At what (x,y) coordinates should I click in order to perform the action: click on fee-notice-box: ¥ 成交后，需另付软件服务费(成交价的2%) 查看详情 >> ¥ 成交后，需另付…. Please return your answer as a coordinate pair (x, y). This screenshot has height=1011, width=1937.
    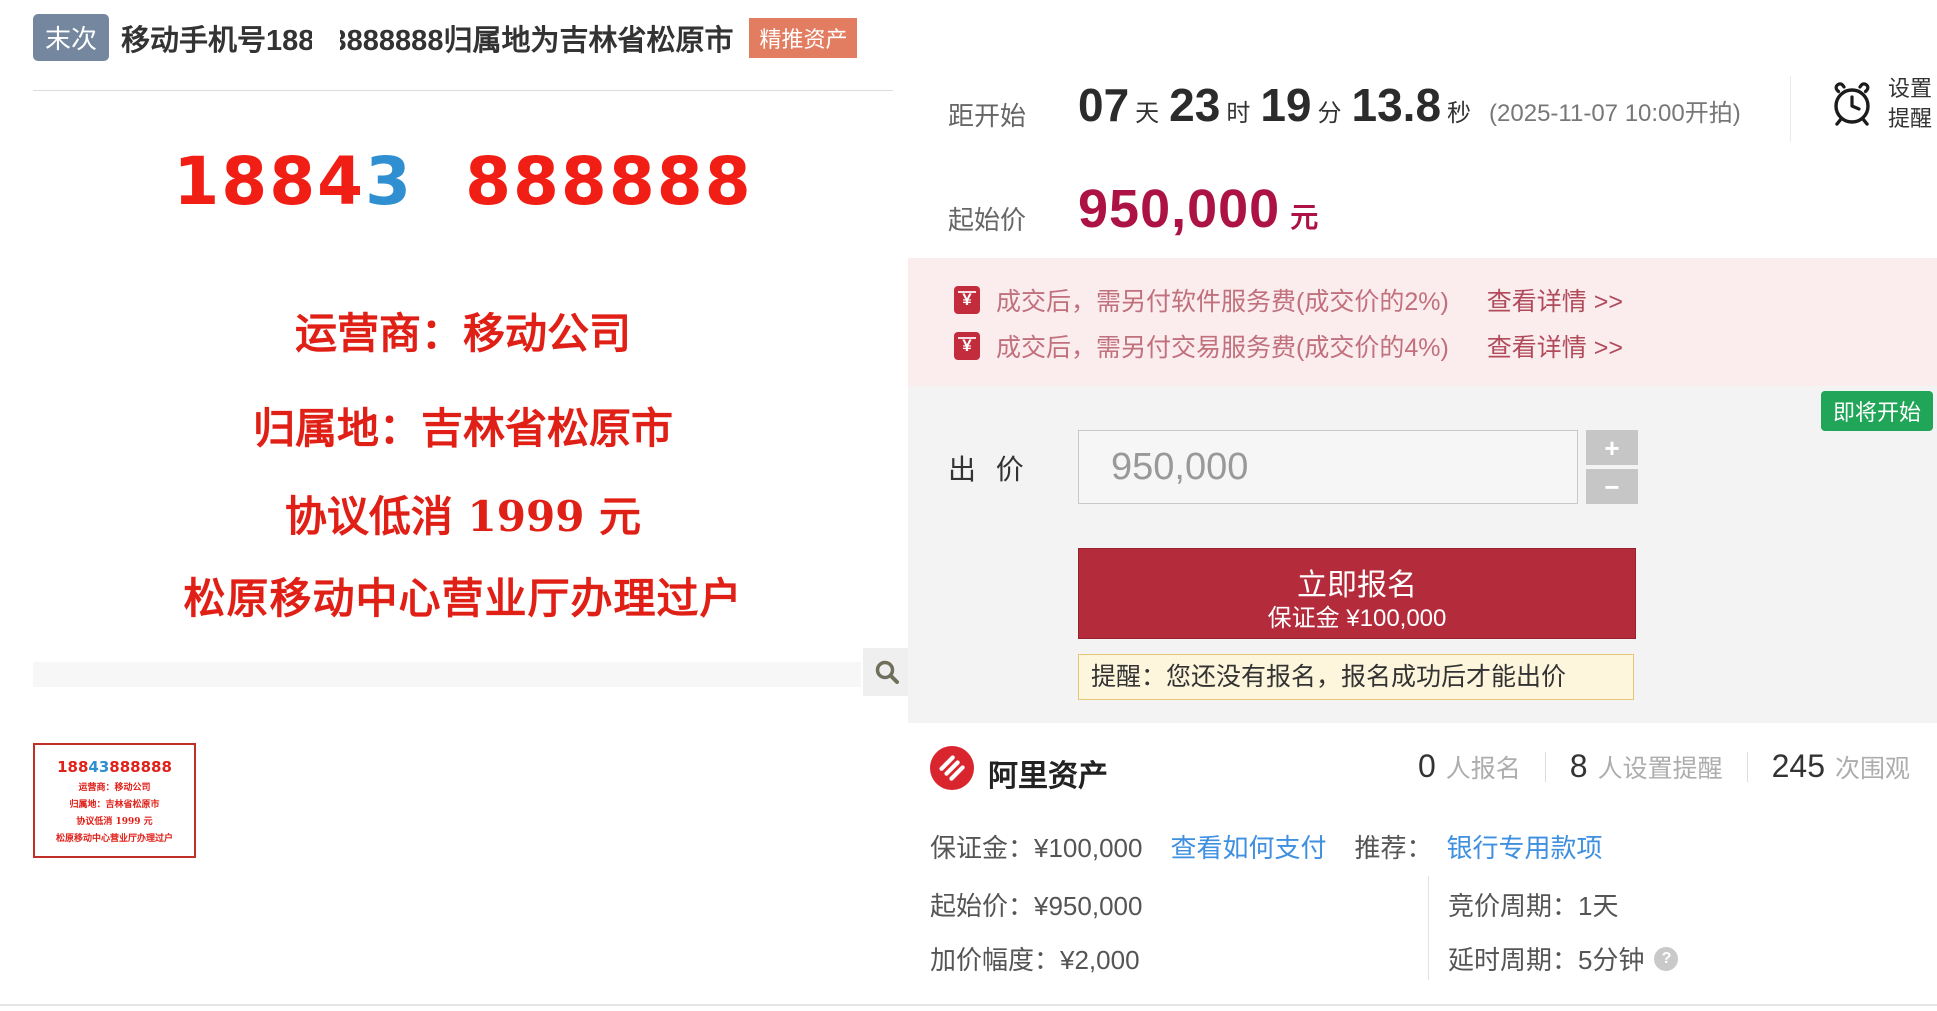
    Looking at the image, I should click on (1422, 322).